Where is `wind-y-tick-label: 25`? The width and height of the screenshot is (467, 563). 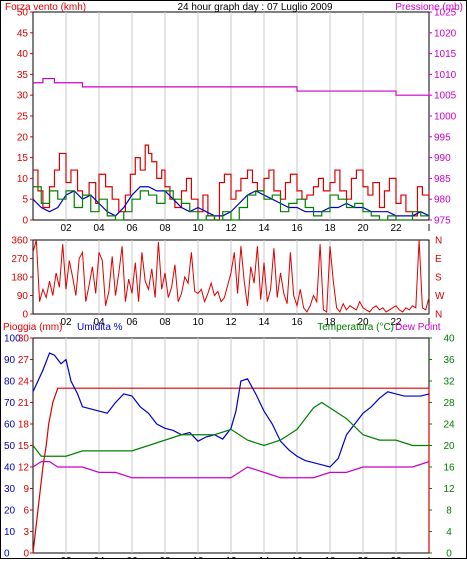 wind-y-tick-label: 25 is located at coordinates (23, 117).